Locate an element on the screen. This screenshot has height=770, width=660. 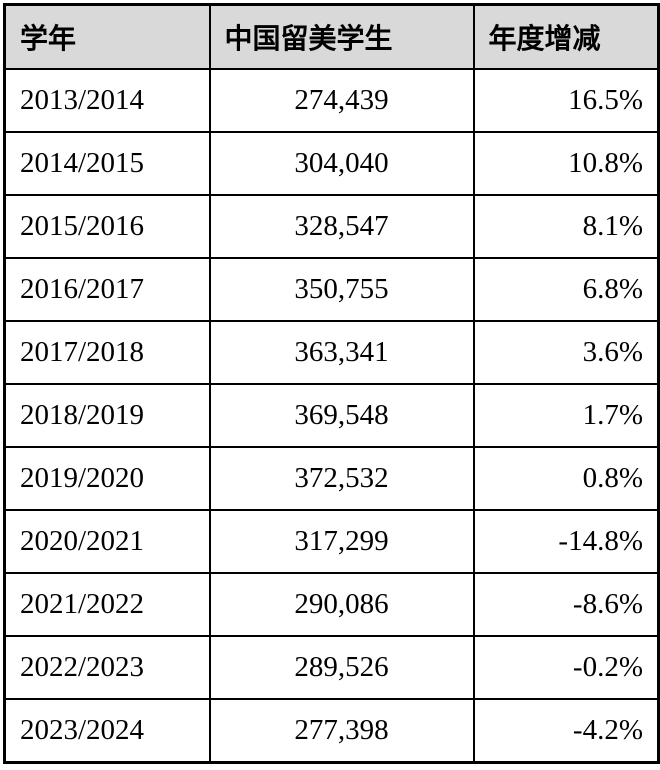
cell-student-count: 328,547 is located at coordinates (341, 226).